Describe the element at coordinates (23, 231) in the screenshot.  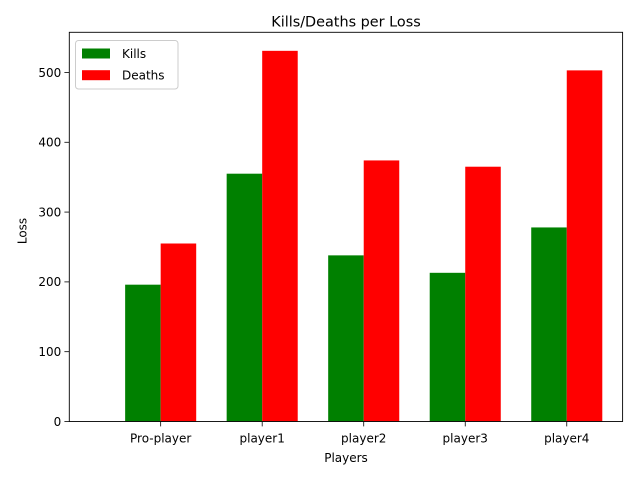
I see `y-axis-label: Loss` at that location.